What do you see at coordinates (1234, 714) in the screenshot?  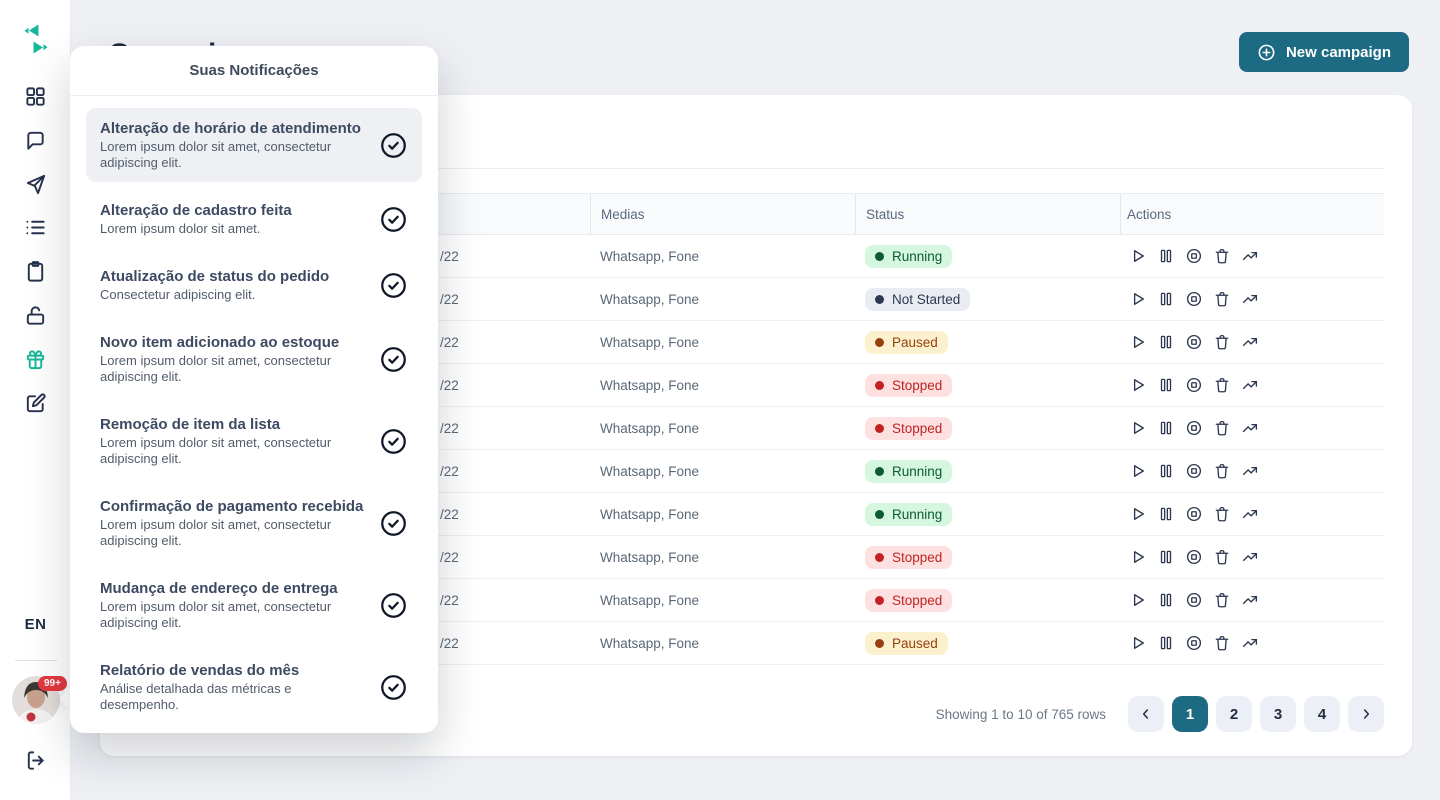 I see `page-number-button: 2` at bounding box center [1234, 714].